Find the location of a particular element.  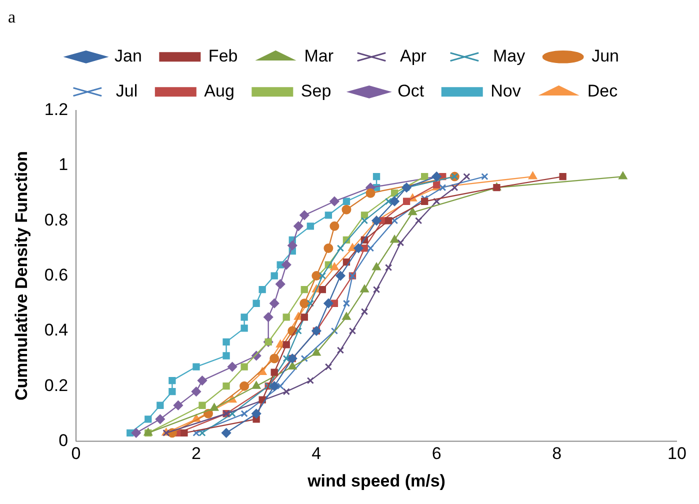

legend-label: Jul is located at coordinates (127, 91).